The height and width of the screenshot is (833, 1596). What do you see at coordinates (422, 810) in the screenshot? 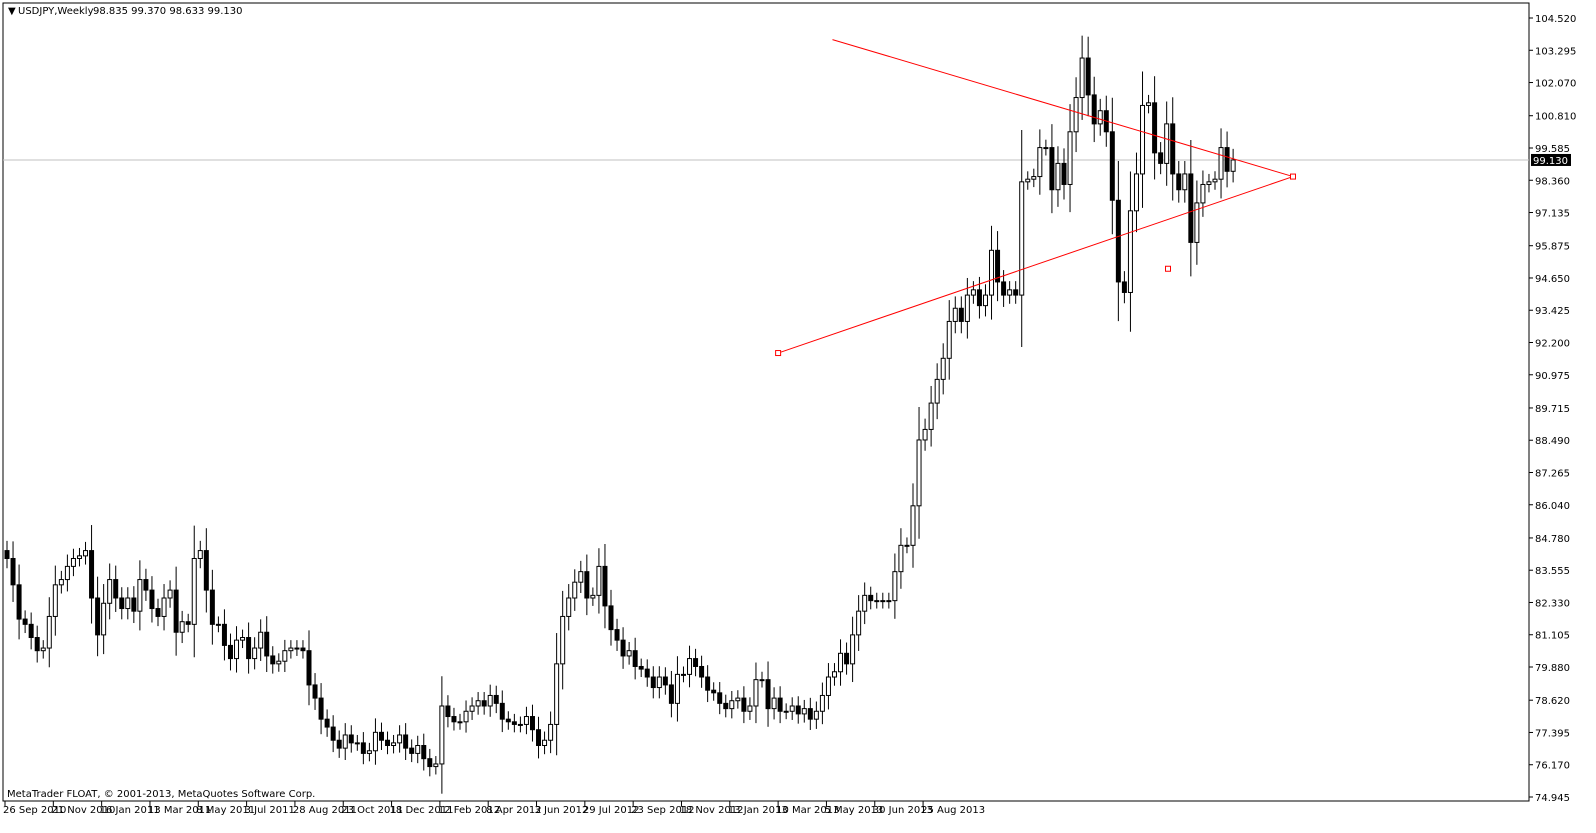
I see `x-tick-label: 18 Dec 2011` at bounding box center [422, 810].